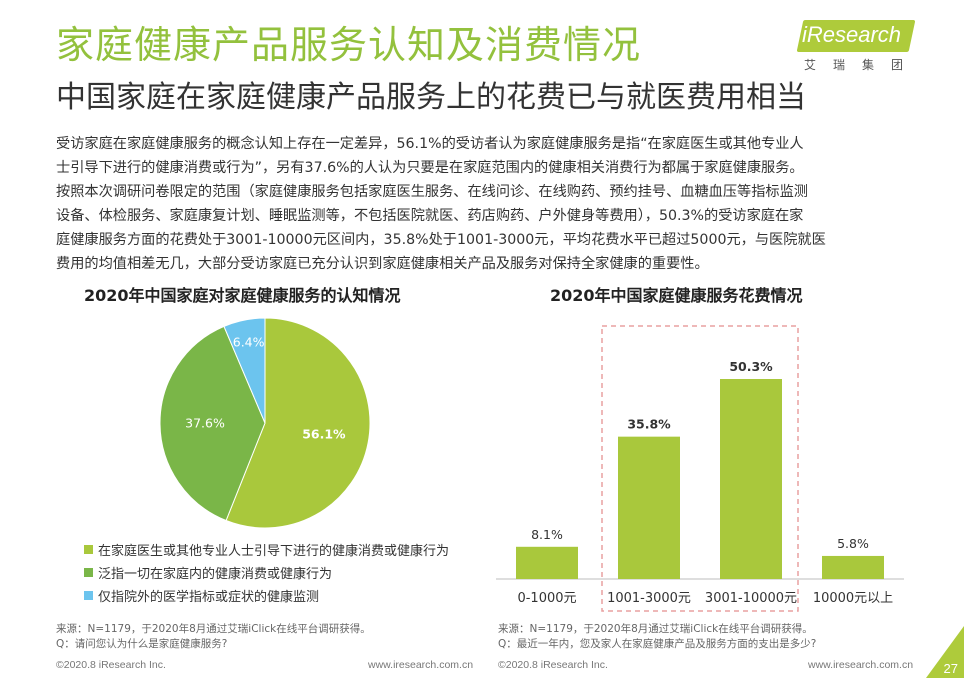 The height and width of the screenshot is (678, 964). What do you see at coordinates (950, 668) in the screenshot?
I see `page-number: 27` at bounding box center [950, 668].